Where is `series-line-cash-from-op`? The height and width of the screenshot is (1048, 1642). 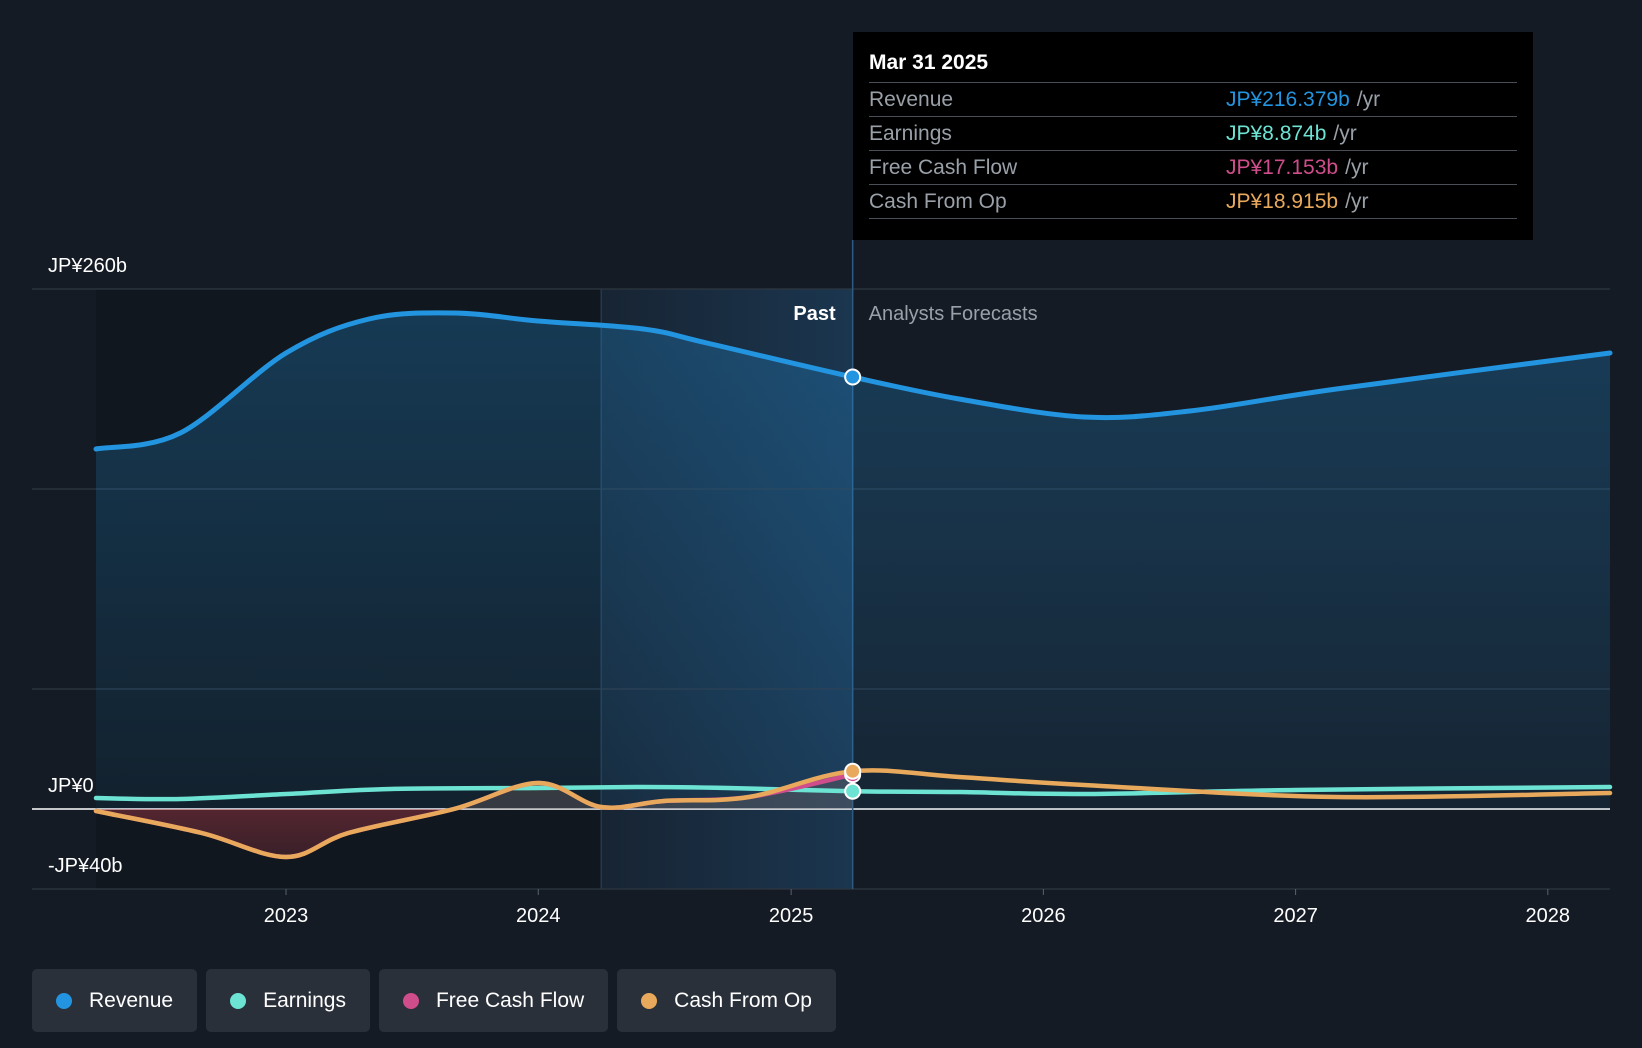 series-line-cash-from-op is located at coordinates (853, 814).